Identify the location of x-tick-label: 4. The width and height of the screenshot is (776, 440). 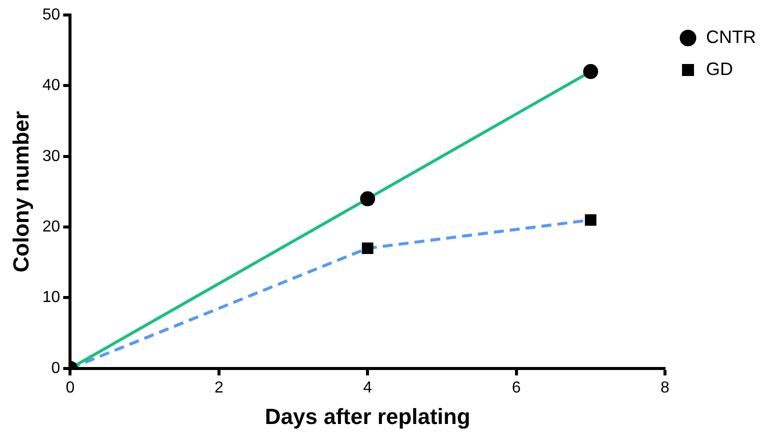
(367, 387).